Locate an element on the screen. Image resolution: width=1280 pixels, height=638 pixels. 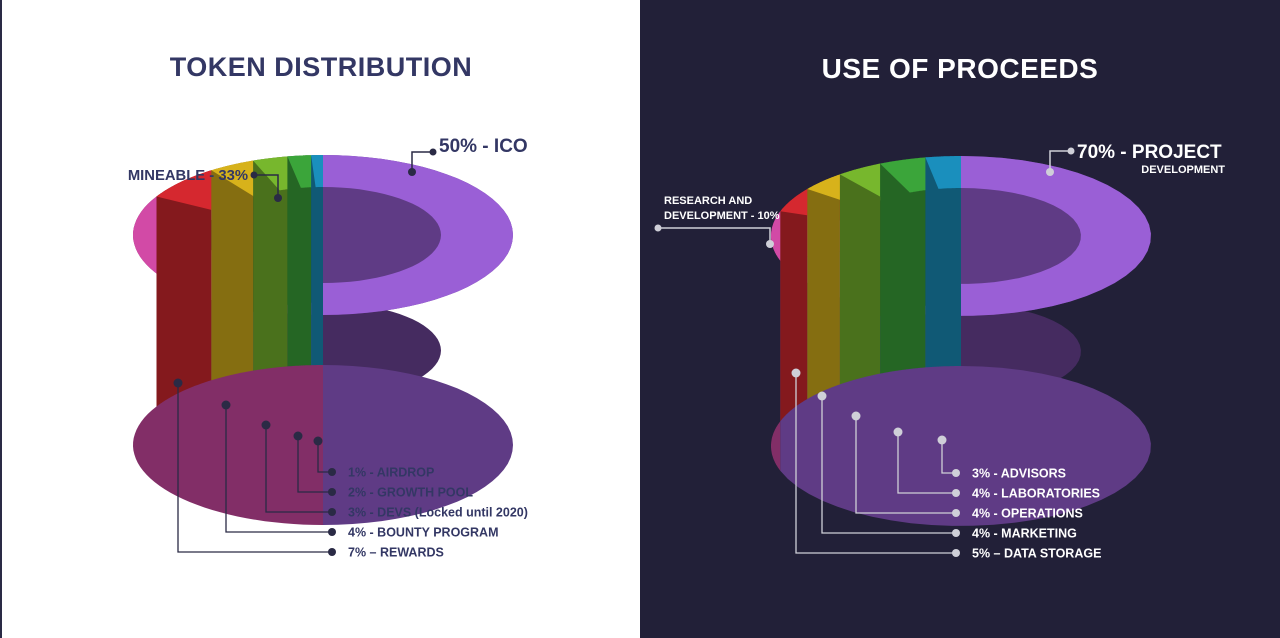
leader-line-70-project is located at coordinates (1060, 161).